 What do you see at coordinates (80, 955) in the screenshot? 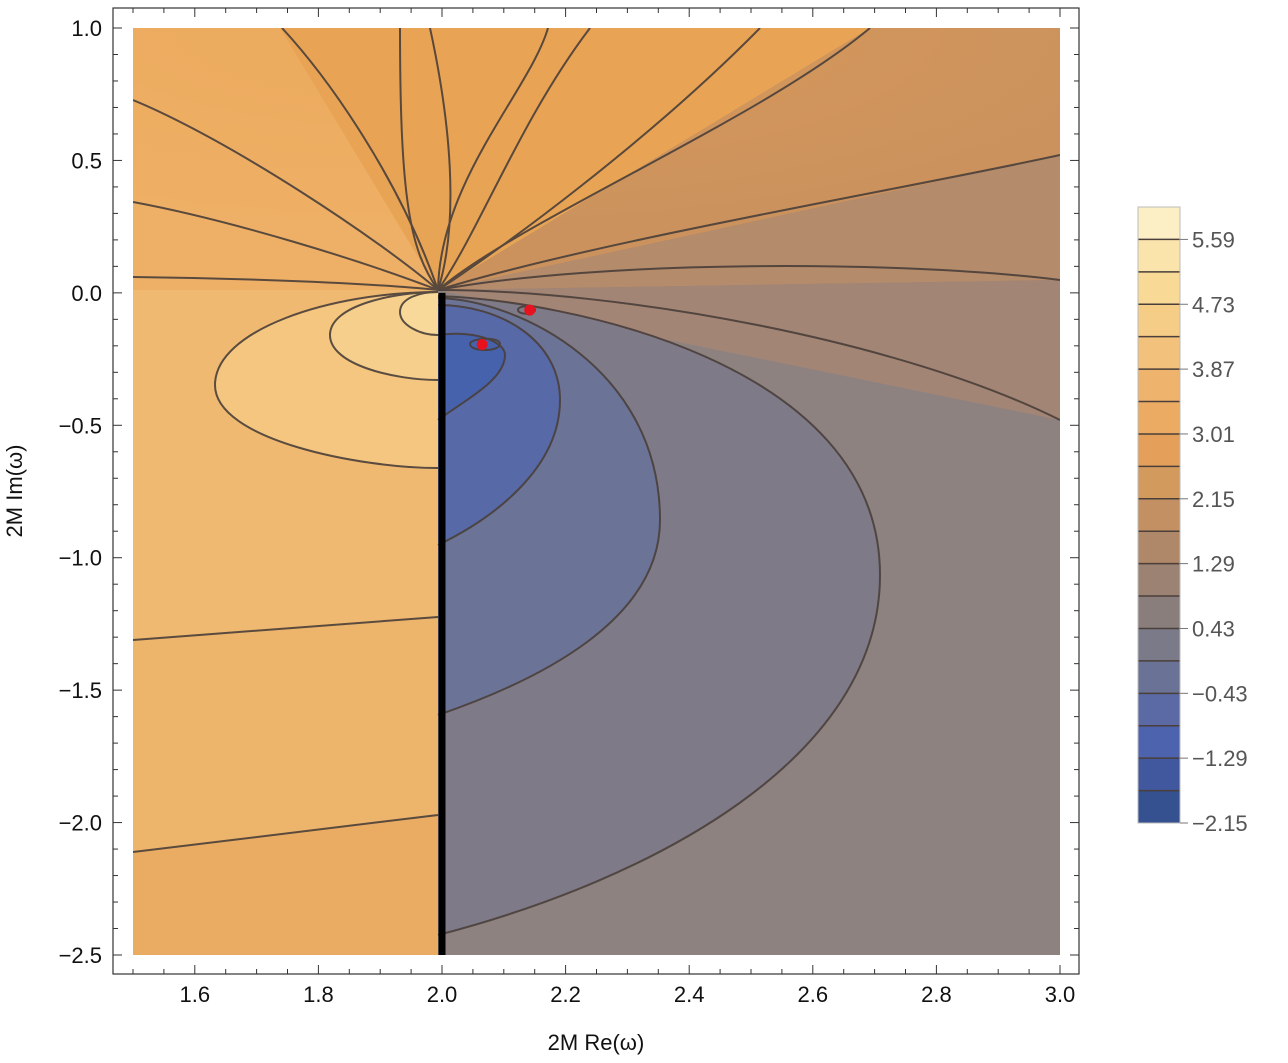
I see `y-tick-label: −2.5` at bounding box center [80, 955].